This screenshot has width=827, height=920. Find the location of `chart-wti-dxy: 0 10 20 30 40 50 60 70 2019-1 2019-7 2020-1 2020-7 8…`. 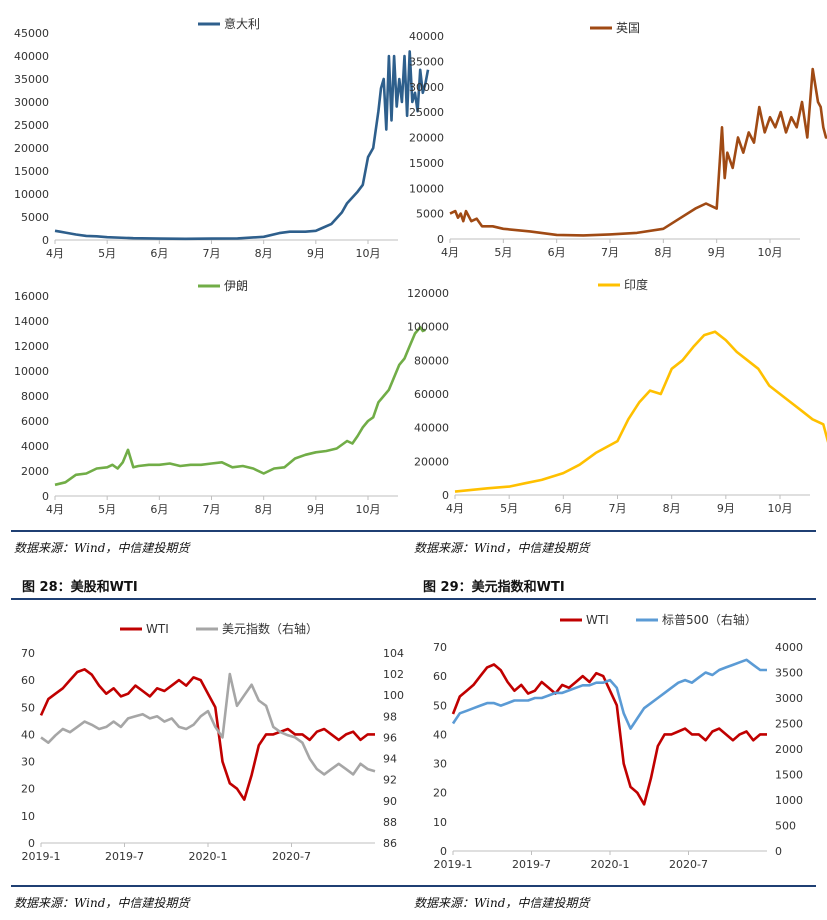

chart-wti-dxy: 0 10 20 30 40 50 60 70 2019-1 2019-7 2020-1 2020-7 8… is located at coordinates (212, 742).